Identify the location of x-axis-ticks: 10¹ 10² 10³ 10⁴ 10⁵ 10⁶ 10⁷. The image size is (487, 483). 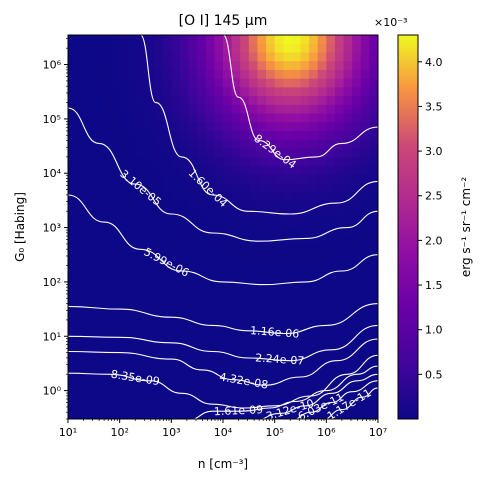
(223, 429).